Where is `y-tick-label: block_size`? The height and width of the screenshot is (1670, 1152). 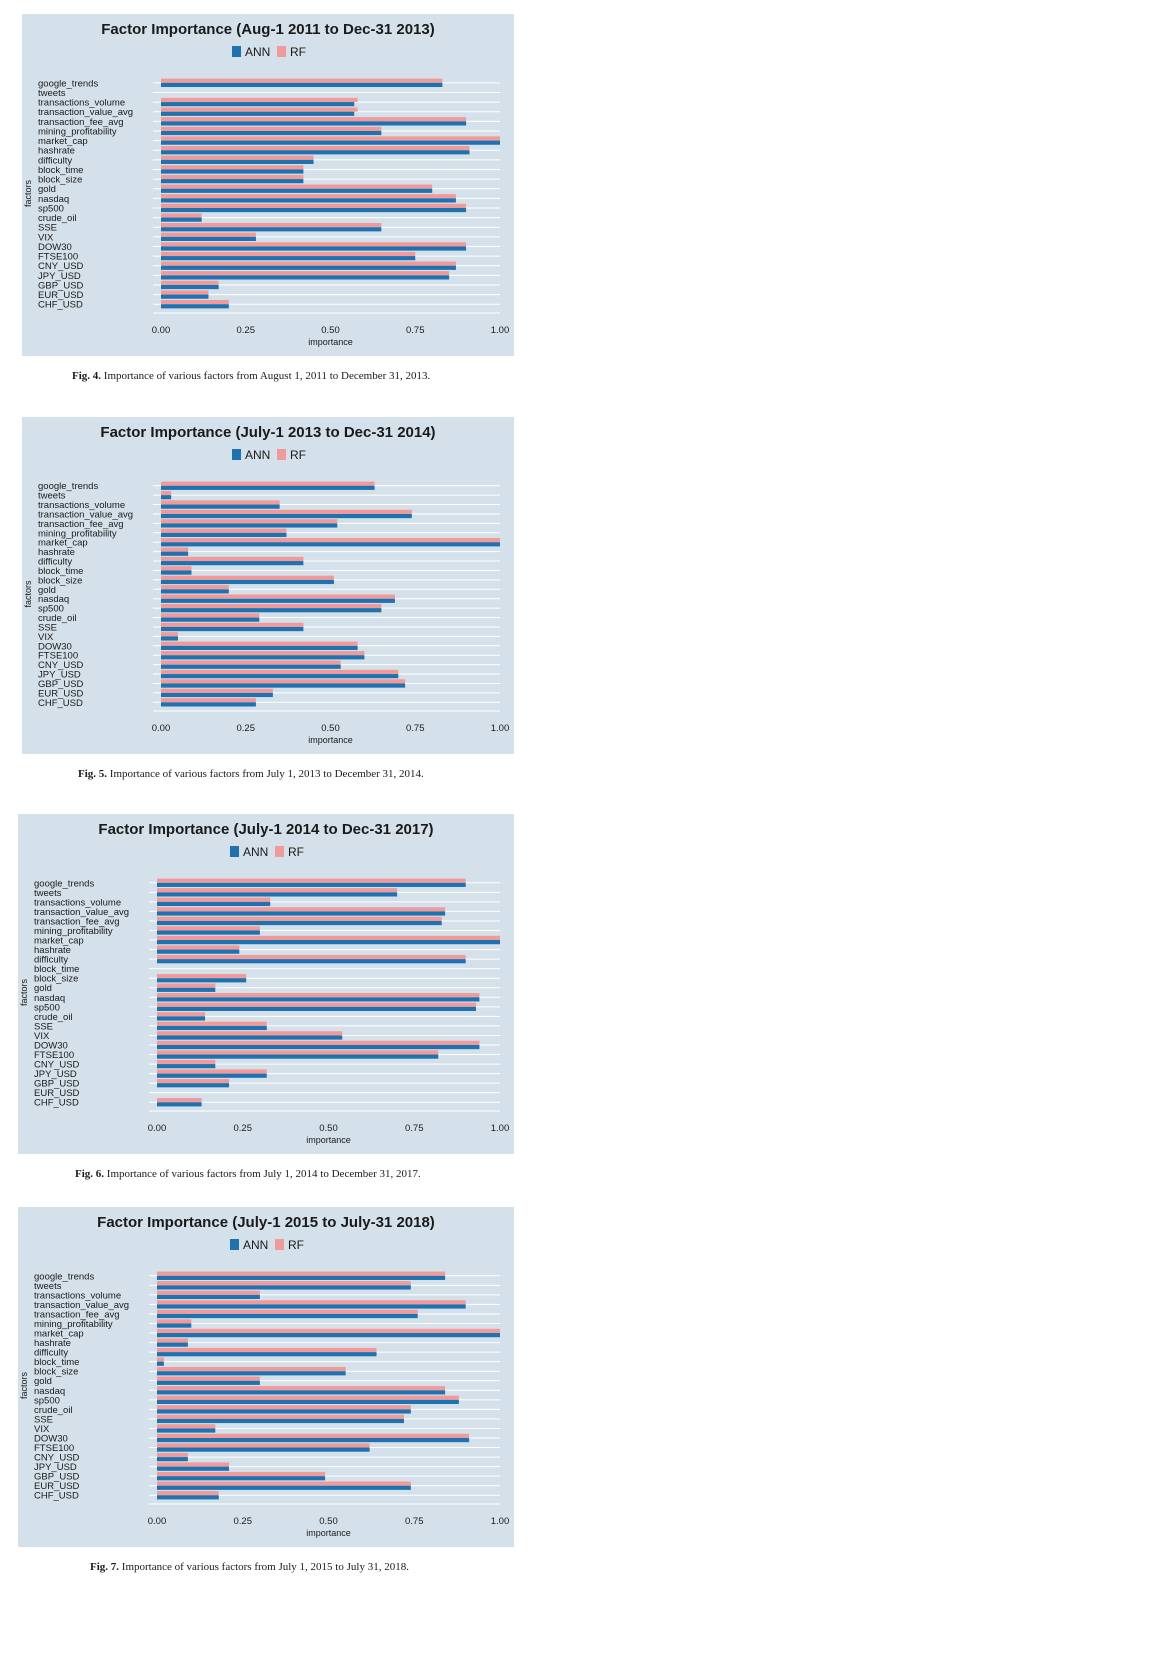
y-tick-label: block_size is located at coordinates (60, 180).